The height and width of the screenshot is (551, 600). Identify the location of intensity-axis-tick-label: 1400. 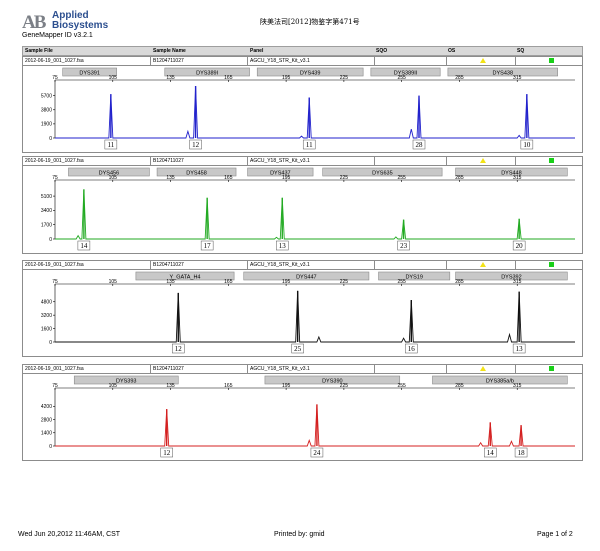
(46, 434).